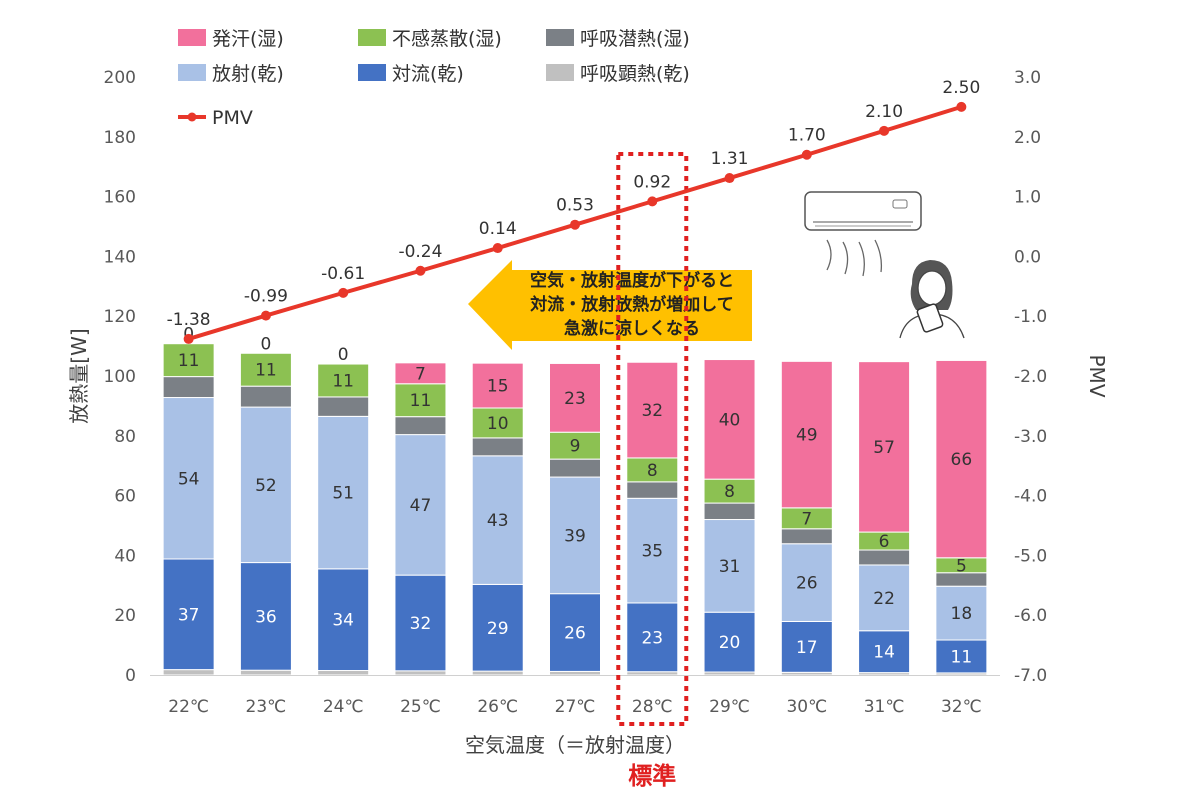  What do you see at coordinates (428, 74) in the screenshot?
I see `legend-label: 対流(乾)` at bounding box center [428, 74].